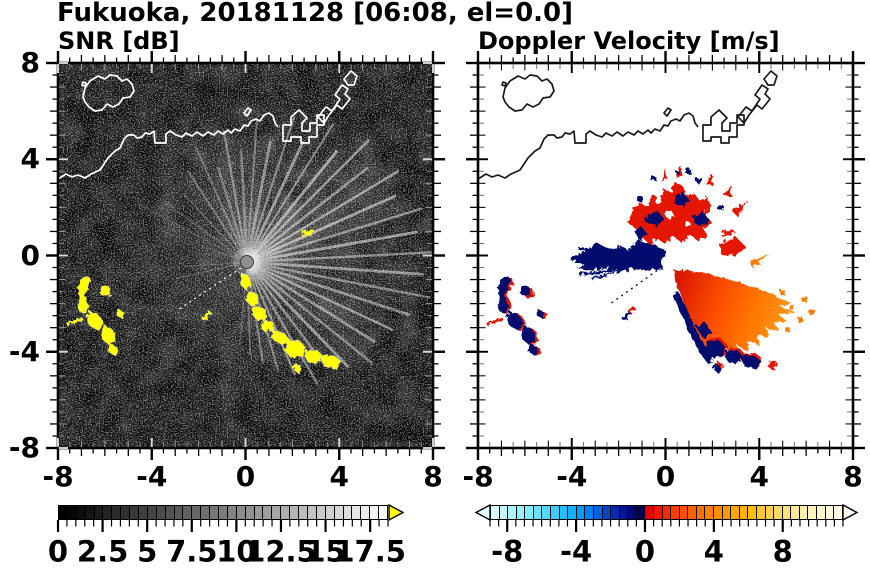 The image size is (870, 570). Describe the element at coordinates (119, 41) in the screenshot. I see `snr-panel-title: SNR [dB]` at that location.